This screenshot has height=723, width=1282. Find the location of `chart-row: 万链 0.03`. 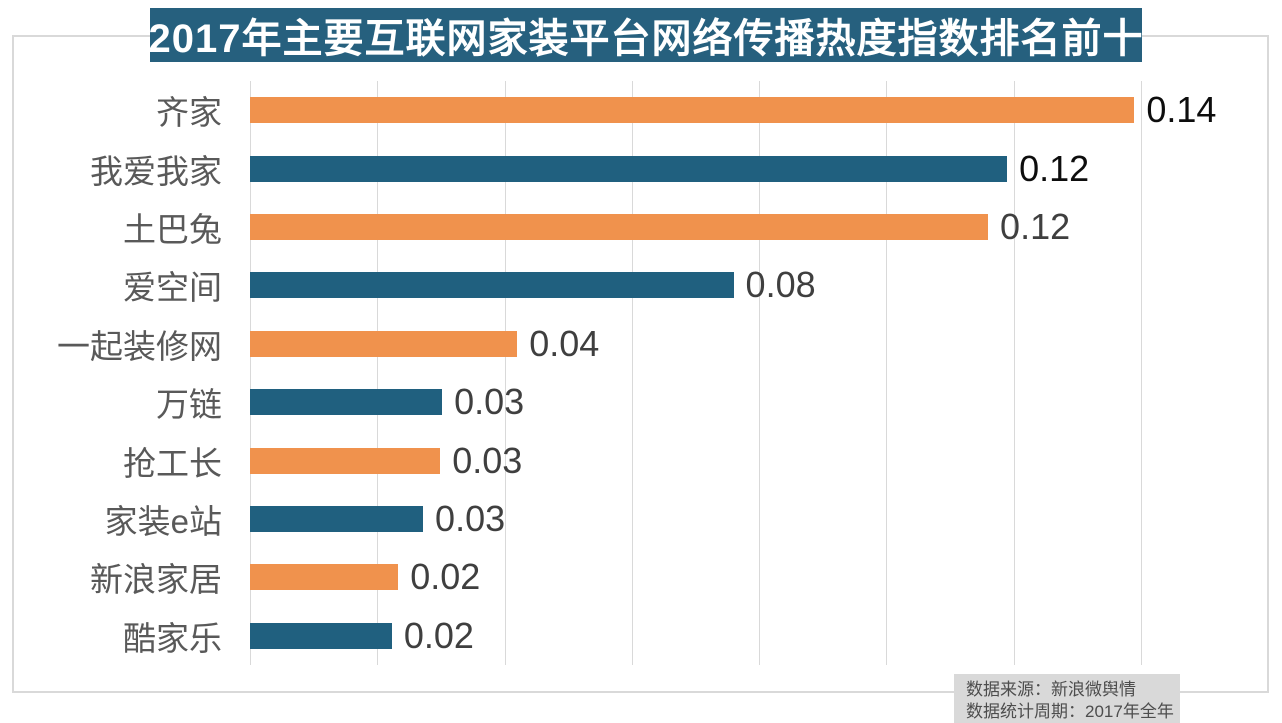

chart-row: 万链 0.03 is located at coordinates (641, 402).